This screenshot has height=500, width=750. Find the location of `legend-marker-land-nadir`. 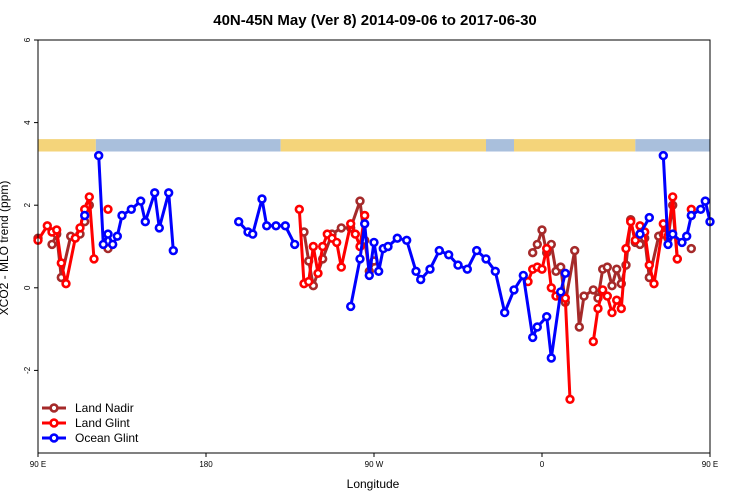

legend-marker-land-nadir is located at coordinates (54, 408).